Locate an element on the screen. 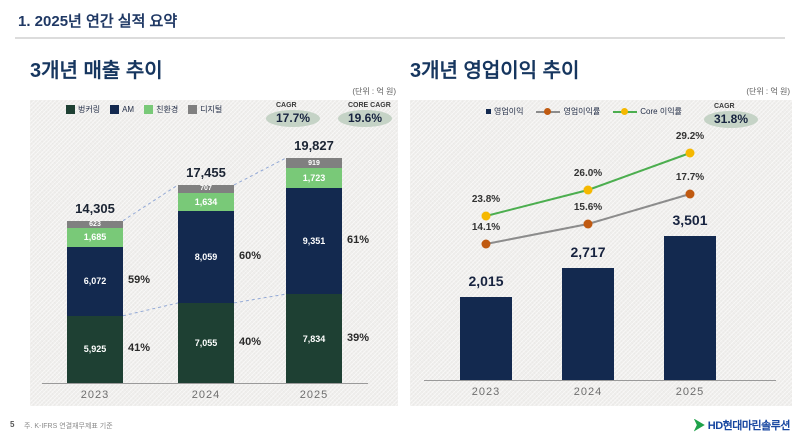 This screenshot has width=800, height=446. cagr-badge-label: CAGR is located at coordinates (286, 105).